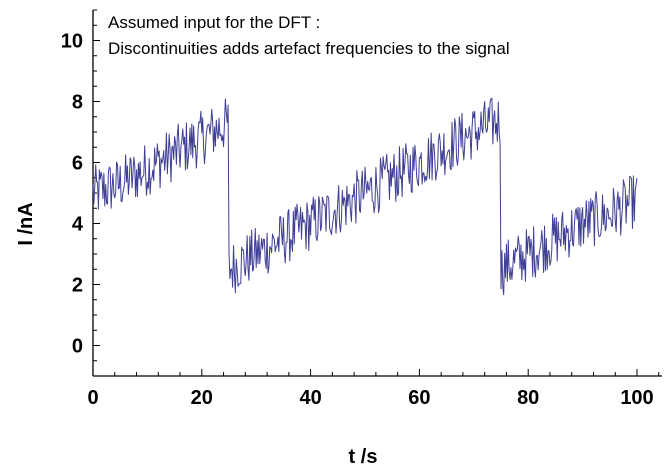  Describe the element at coordinates (77, 347) in the screenshot. I see `y-tick-label: 0` at that location.